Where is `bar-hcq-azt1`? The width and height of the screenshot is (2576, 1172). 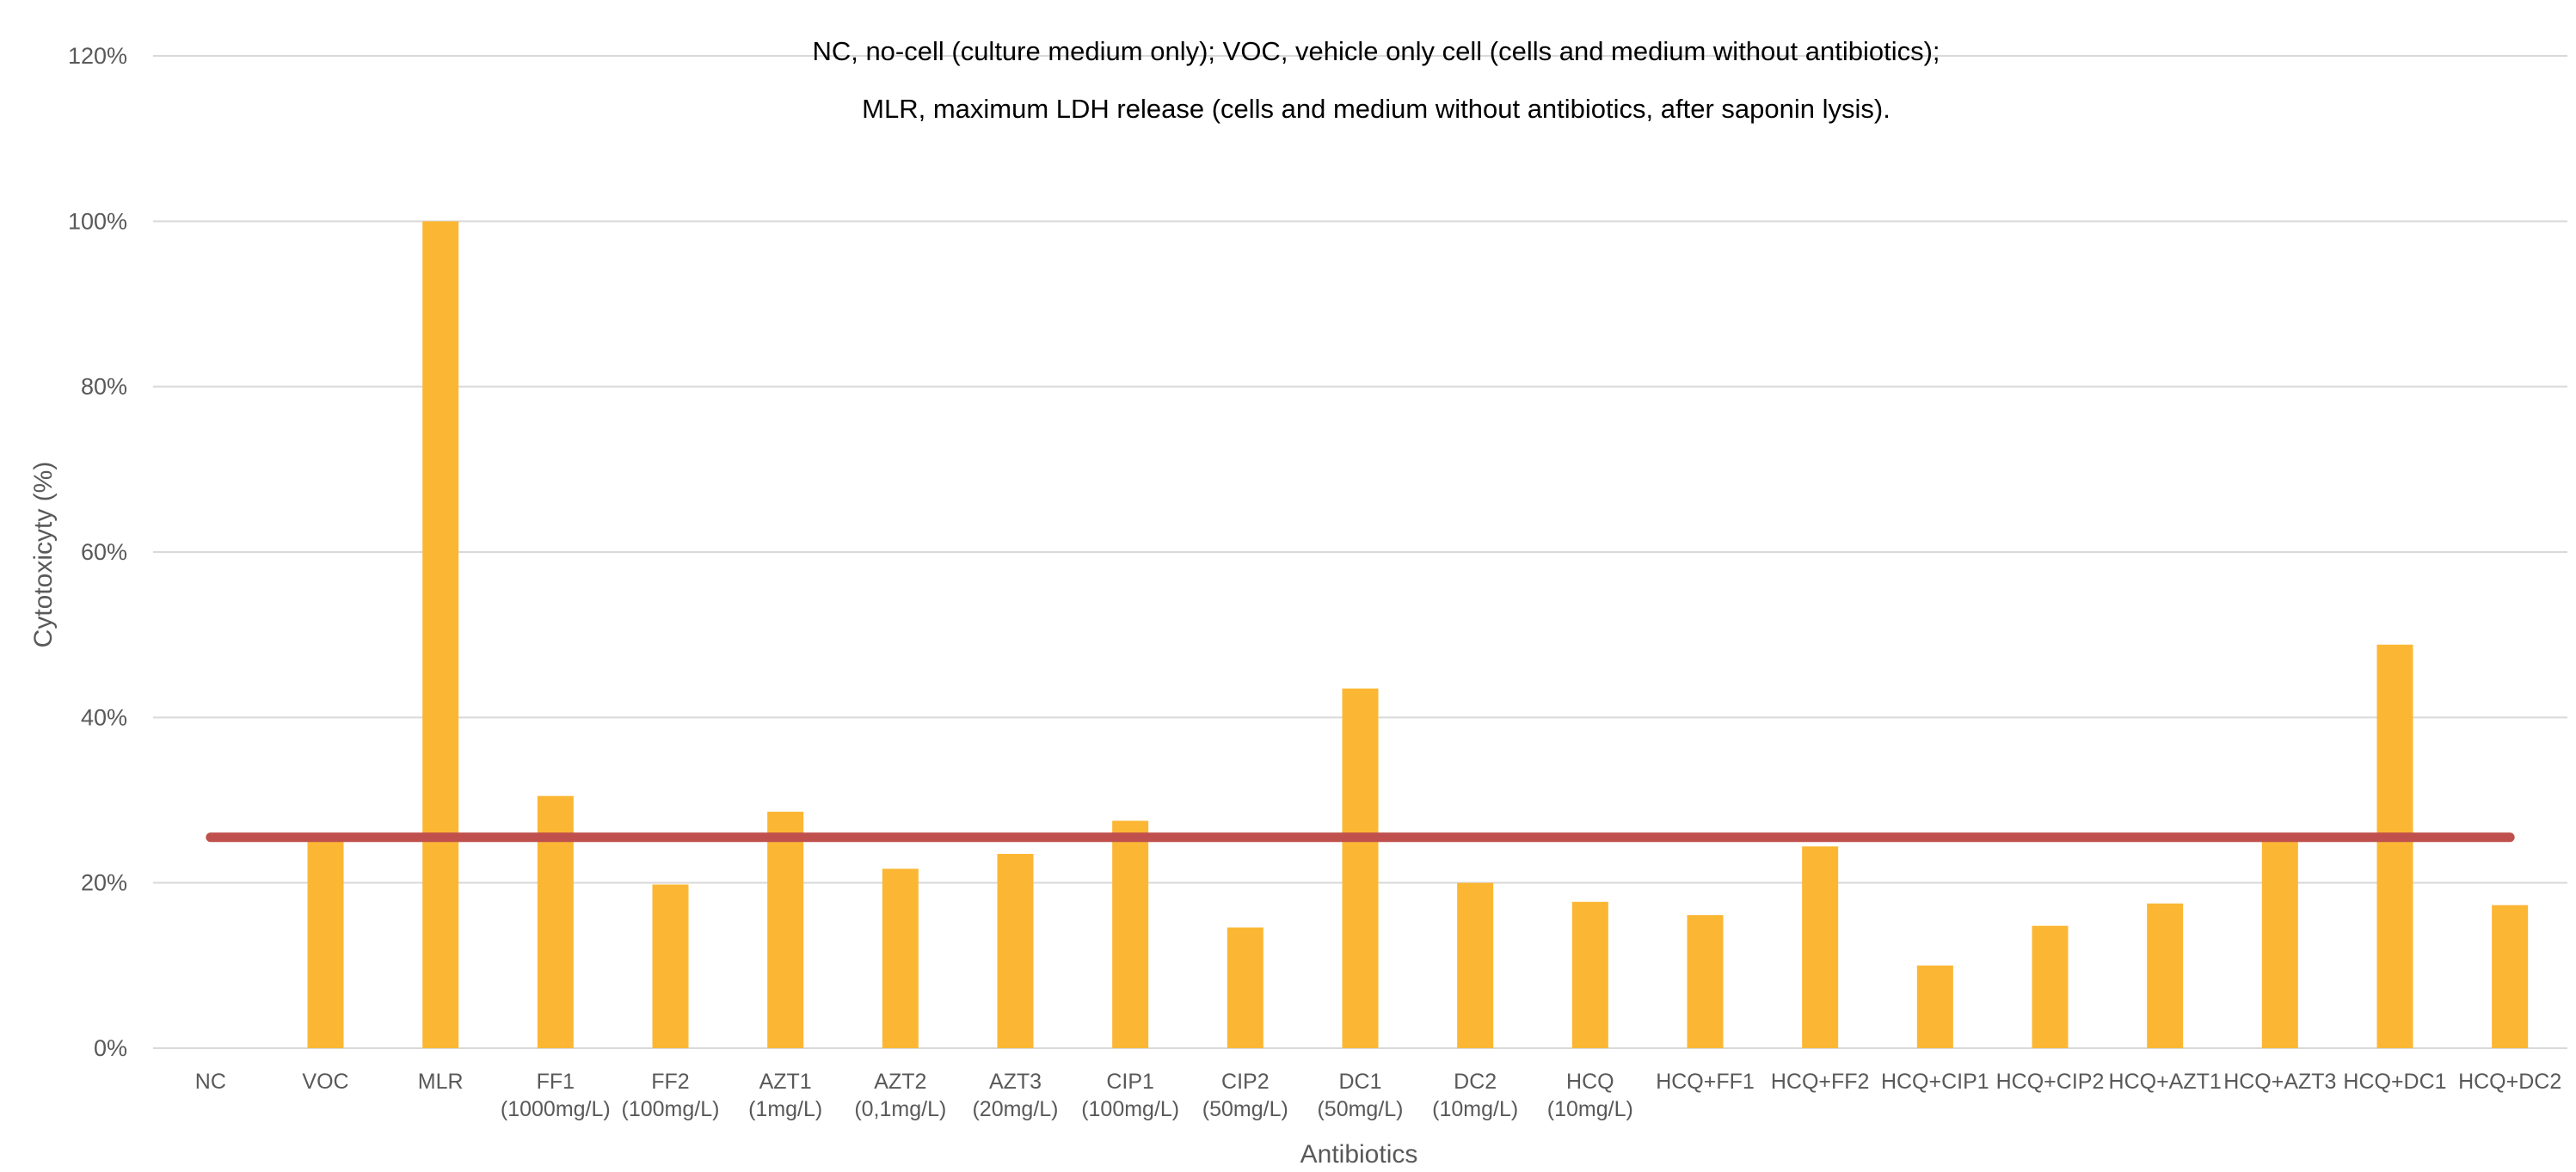 bar-hcq-azt1 is located at coordinates (2165, 975).